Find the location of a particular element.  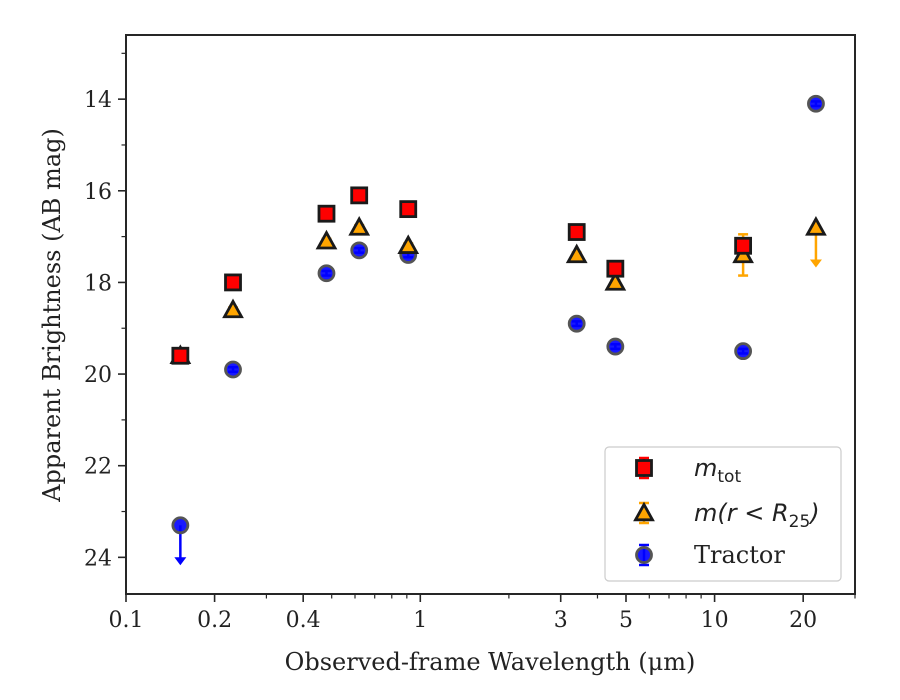

y-axis-label: Apparent Brightness (AB mag) is located at coordinates (52, 315).